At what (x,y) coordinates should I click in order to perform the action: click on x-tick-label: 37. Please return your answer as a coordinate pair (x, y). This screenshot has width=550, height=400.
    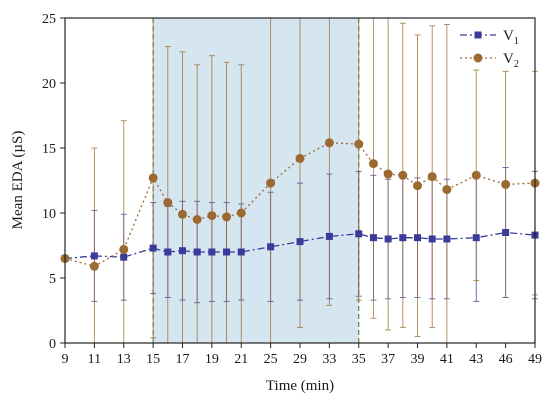
    Looking at the image, I should click on (388, 359).